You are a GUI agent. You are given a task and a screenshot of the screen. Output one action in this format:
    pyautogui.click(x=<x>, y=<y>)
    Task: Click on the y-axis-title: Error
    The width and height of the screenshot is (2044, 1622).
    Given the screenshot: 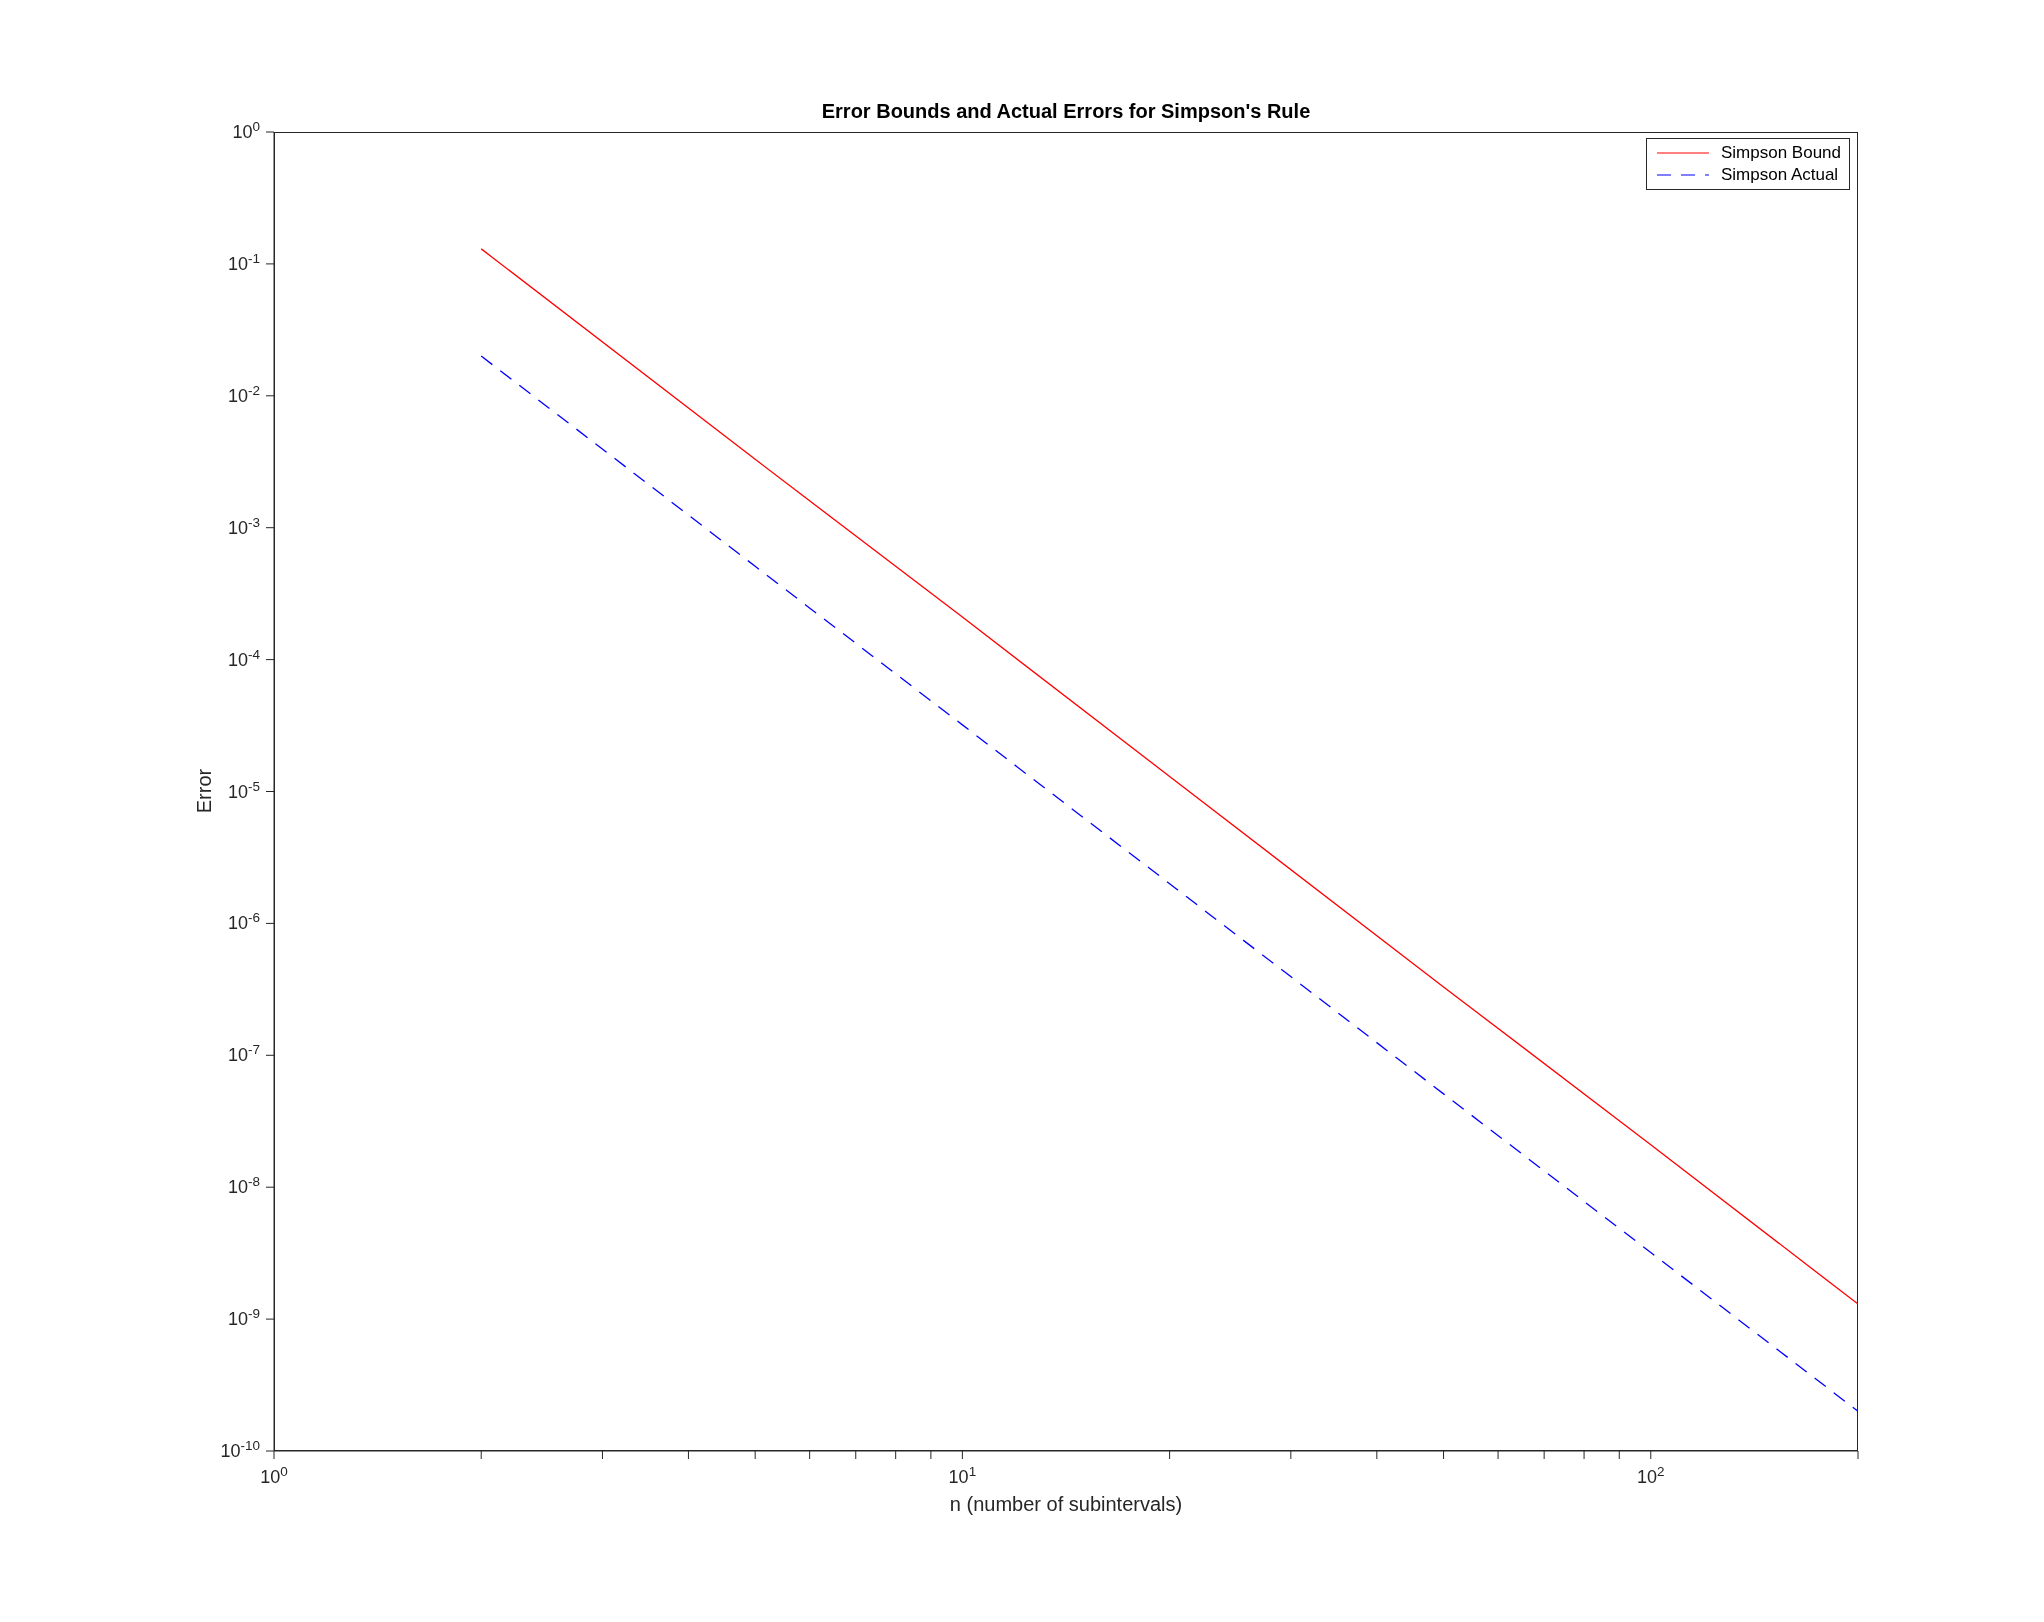 What is the action you would take?
    pyautogui.click(x=204, y=791)
    